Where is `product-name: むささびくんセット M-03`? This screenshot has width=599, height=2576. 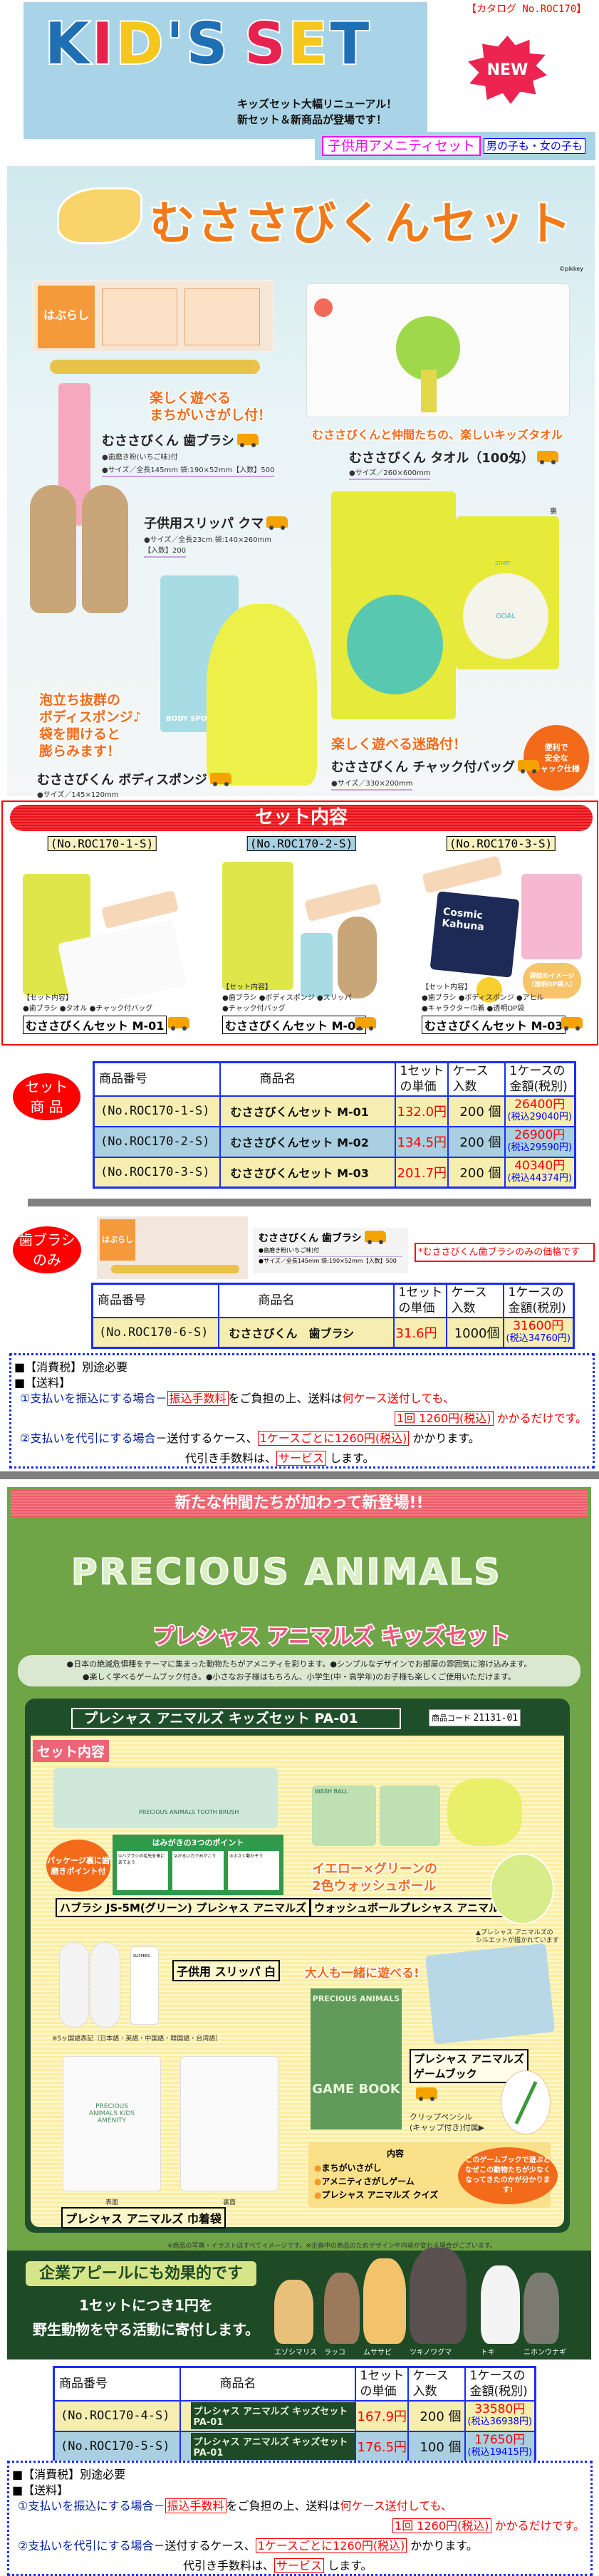 product-name: むささびくんセット M-03 is located at coordinates (307, 1172).